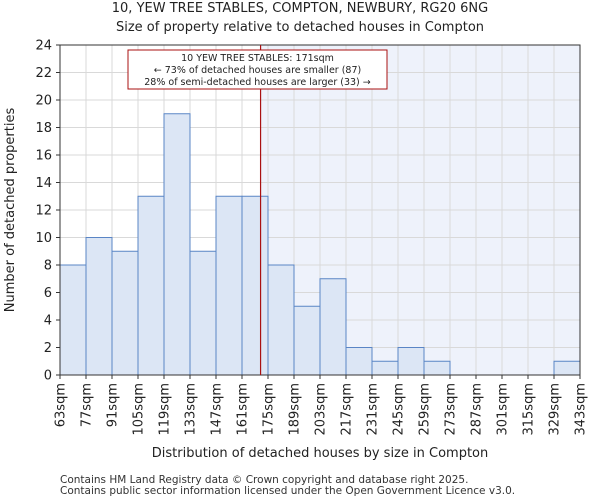 The image size is (600, 500). I want to click on y-tick-label: 10, so click(43, 238).